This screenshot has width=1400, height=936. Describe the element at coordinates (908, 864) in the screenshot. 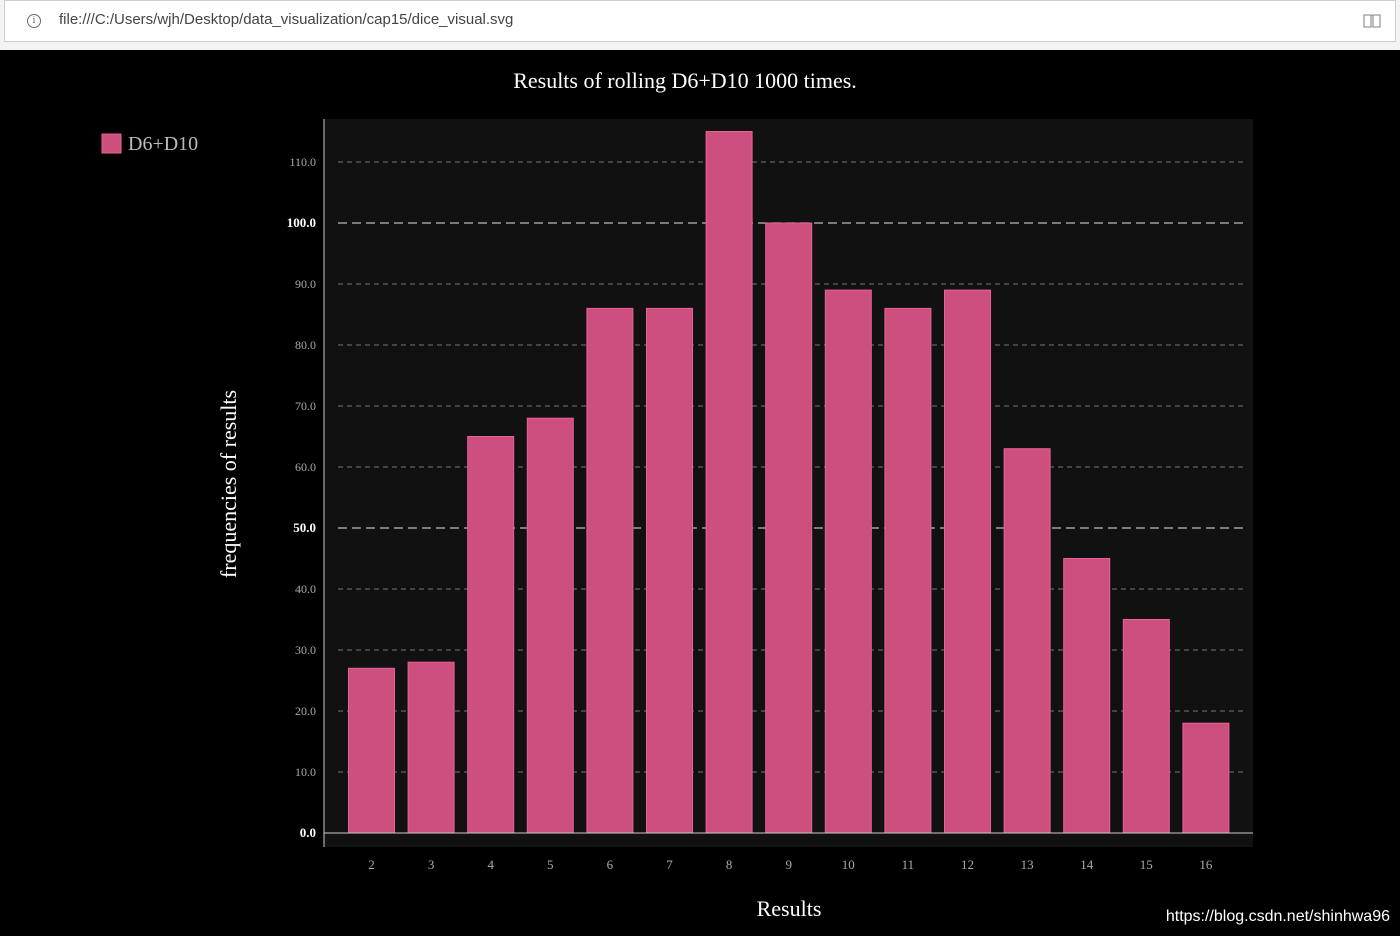

I see `x-tick-label: 11` at that location.